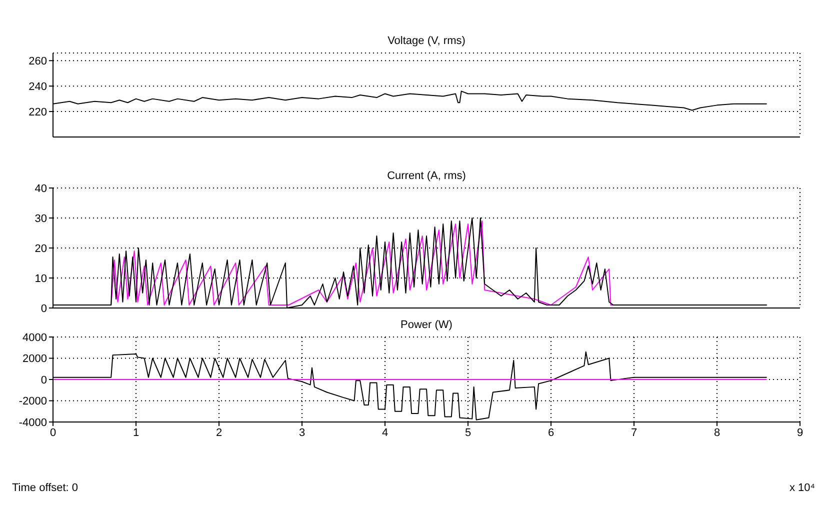 The height and width of the screenshot is (524, 823). I want to click on y-tick-label: 30, so click(40, 218).